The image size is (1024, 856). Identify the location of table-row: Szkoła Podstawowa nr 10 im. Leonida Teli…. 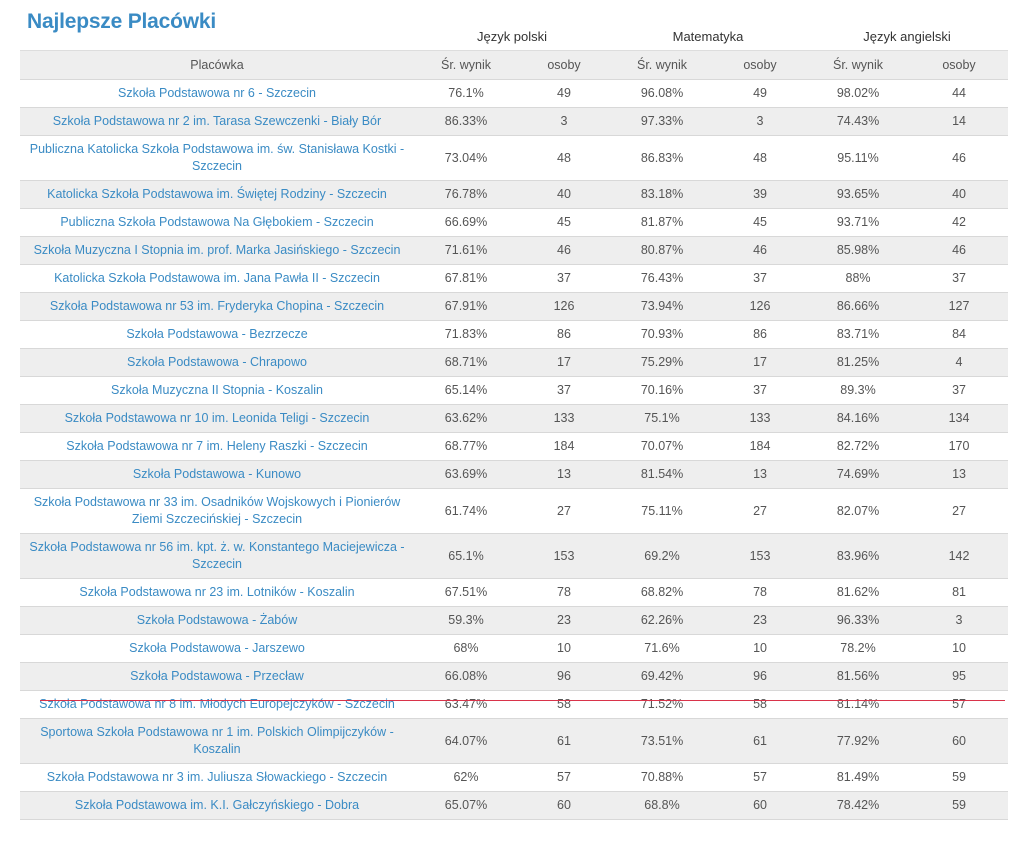
(514, 418).